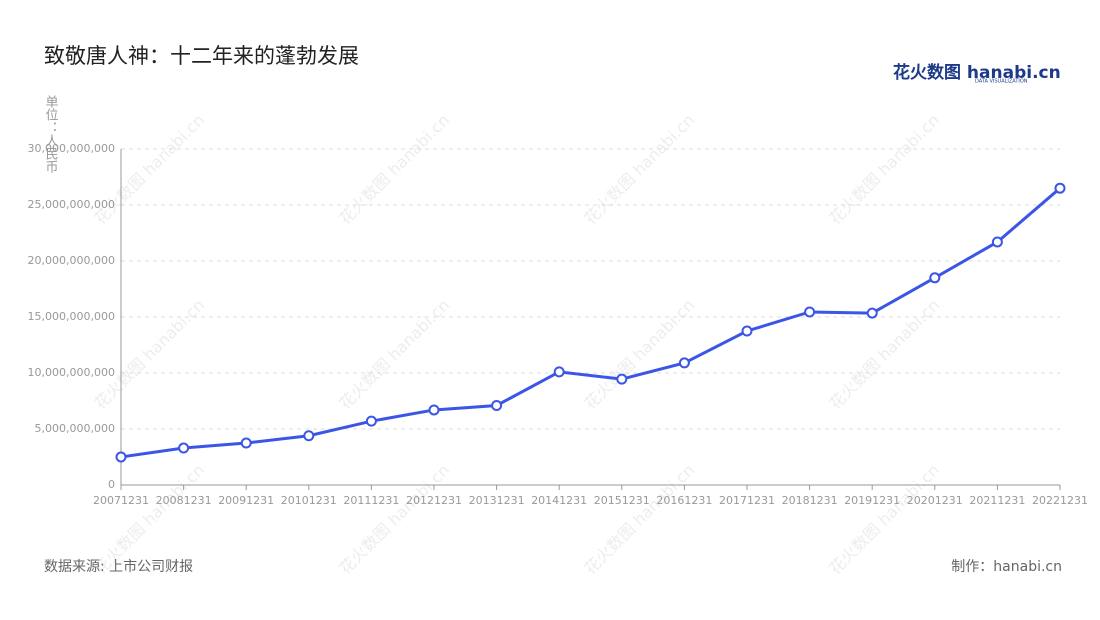 The height and width of the screenshot is (620, 1100). Describe the element at coordinates (121, 500) in the screenshot. I see `x-tick-label: 20071231` at that location.